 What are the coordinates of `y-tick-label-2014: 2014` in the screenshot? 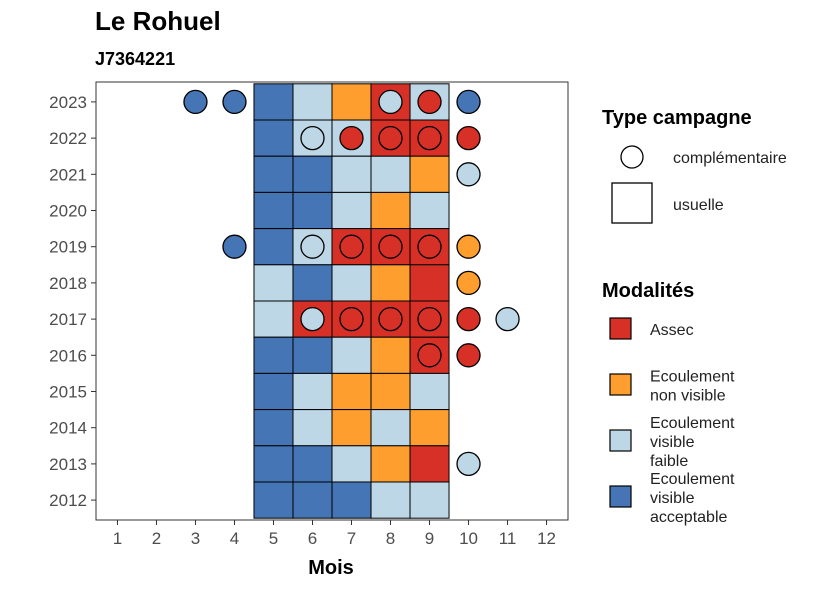 It's located at (68, 428).